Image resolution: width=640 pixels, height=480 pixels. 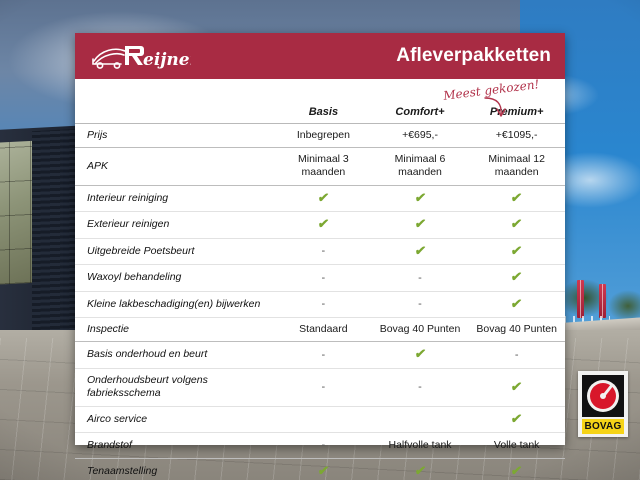 I want to click on column-header-feature, so click(x=175, y=101).